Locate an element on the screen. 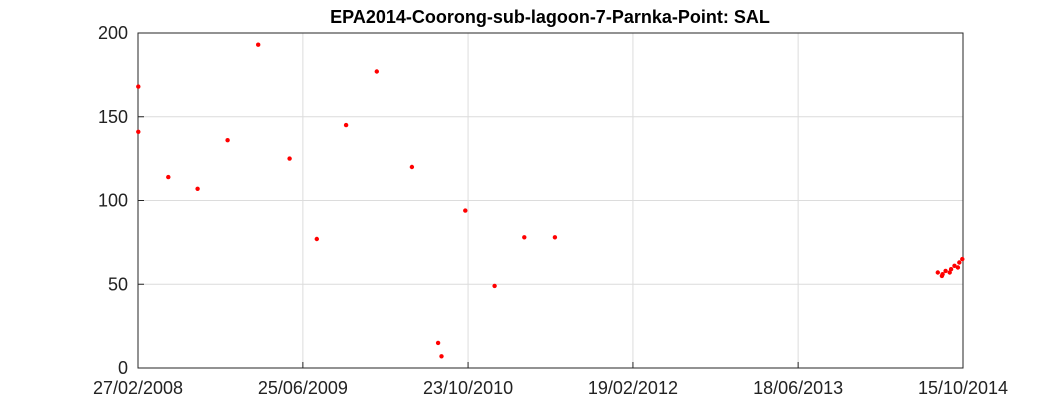 The height and width of the screenshot is (413, 1063). x-tick-label: 19/02/2012 is located at coordinates (633, 388).